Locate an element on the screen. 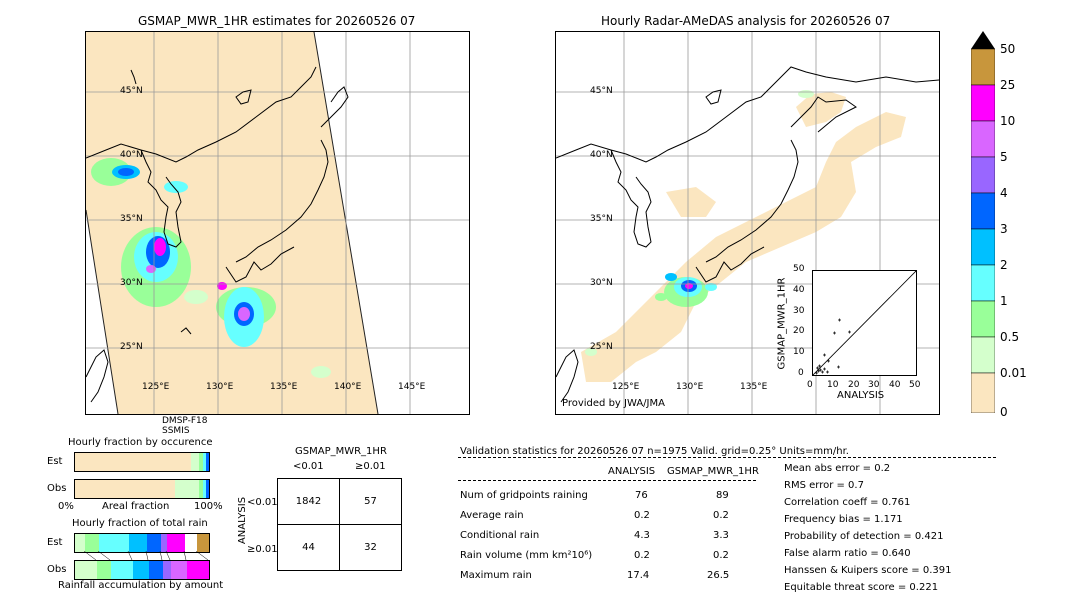 The height and width of the screenshot is (612, 1080). occurrence-row-est: Est is located at coordinates (55, 461).